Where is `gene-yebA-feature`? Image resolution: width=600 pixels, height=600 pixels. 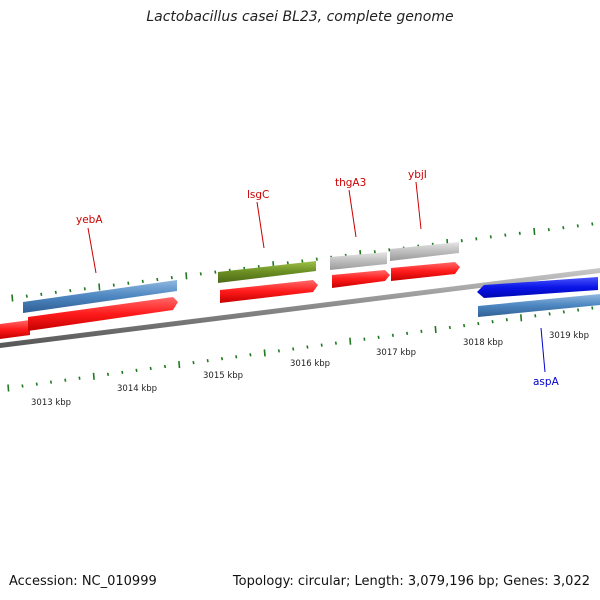
gene-yebA-feature is located at coordinates (100, 296).